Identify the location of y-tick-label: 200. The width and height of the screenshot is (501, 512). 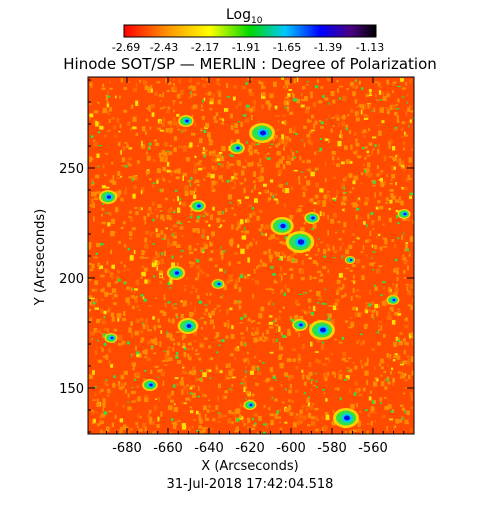
(71, 279).